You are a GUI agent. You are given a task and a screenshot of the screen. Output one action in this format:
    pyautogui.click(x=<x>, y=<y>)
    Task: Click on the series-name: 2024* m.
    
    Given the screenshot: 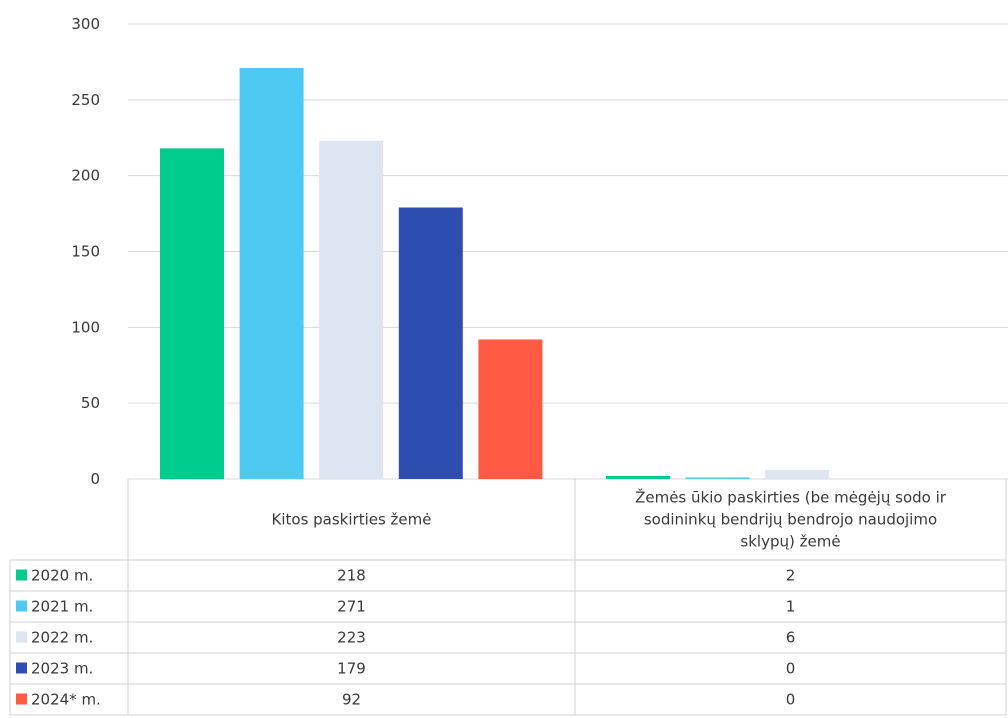 What is the action you would take?
    pyautogui.click(x=66, y=700)
    